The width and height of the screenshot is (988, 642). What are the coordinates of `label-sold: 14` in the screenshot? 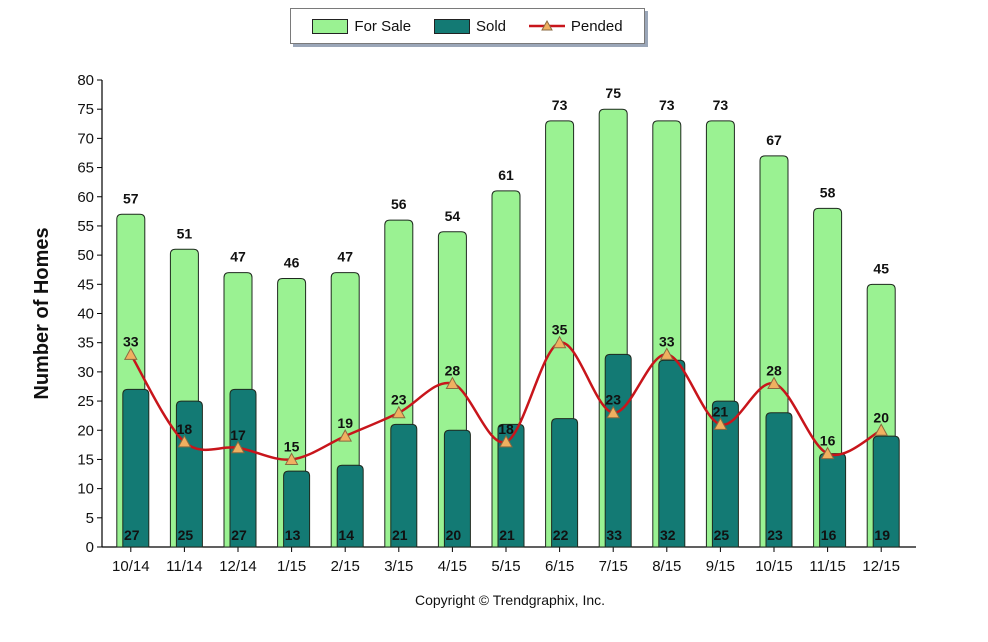 It's located at (346, 535).